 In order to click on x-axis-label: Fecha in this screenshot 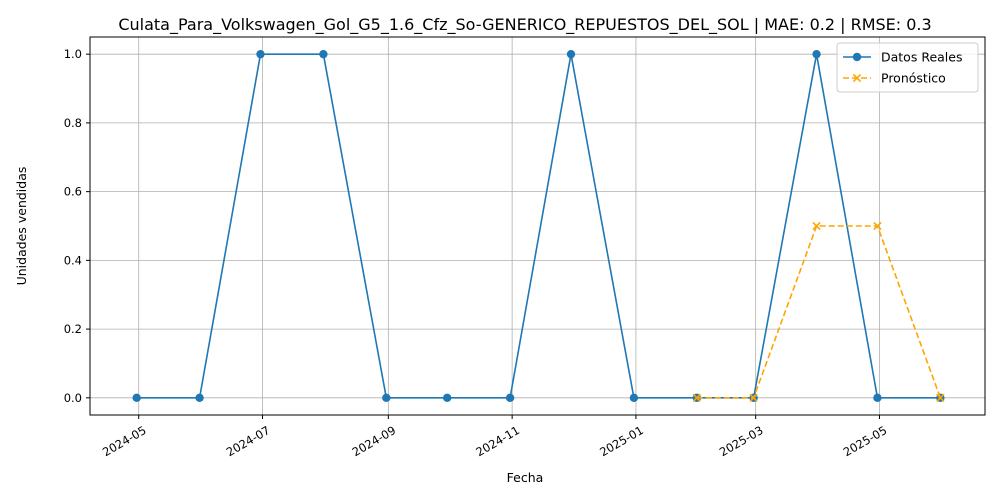, I will do `click(525, 477)`.